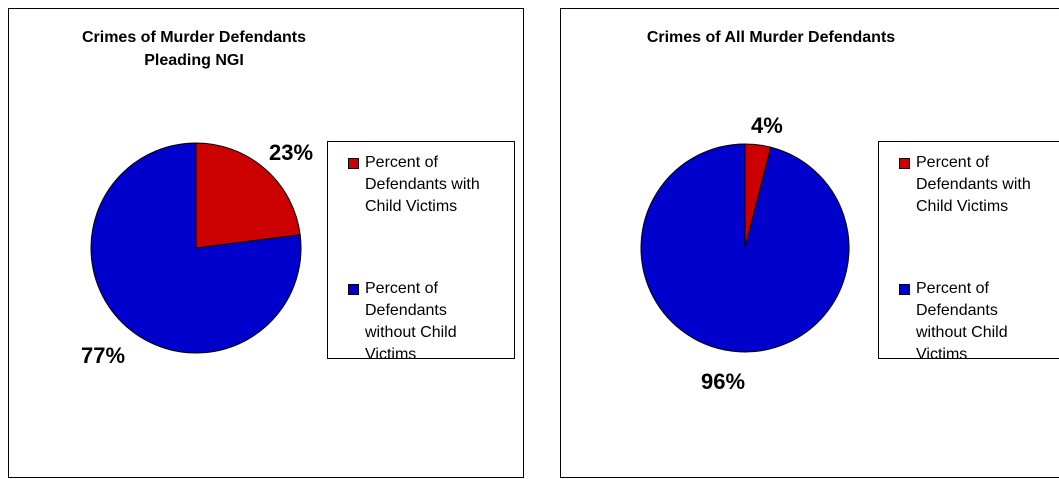 The width and height of the screenshot is (1059, 479). I want to click on data-label-without-child-victims: 77%, so click(103, 355).